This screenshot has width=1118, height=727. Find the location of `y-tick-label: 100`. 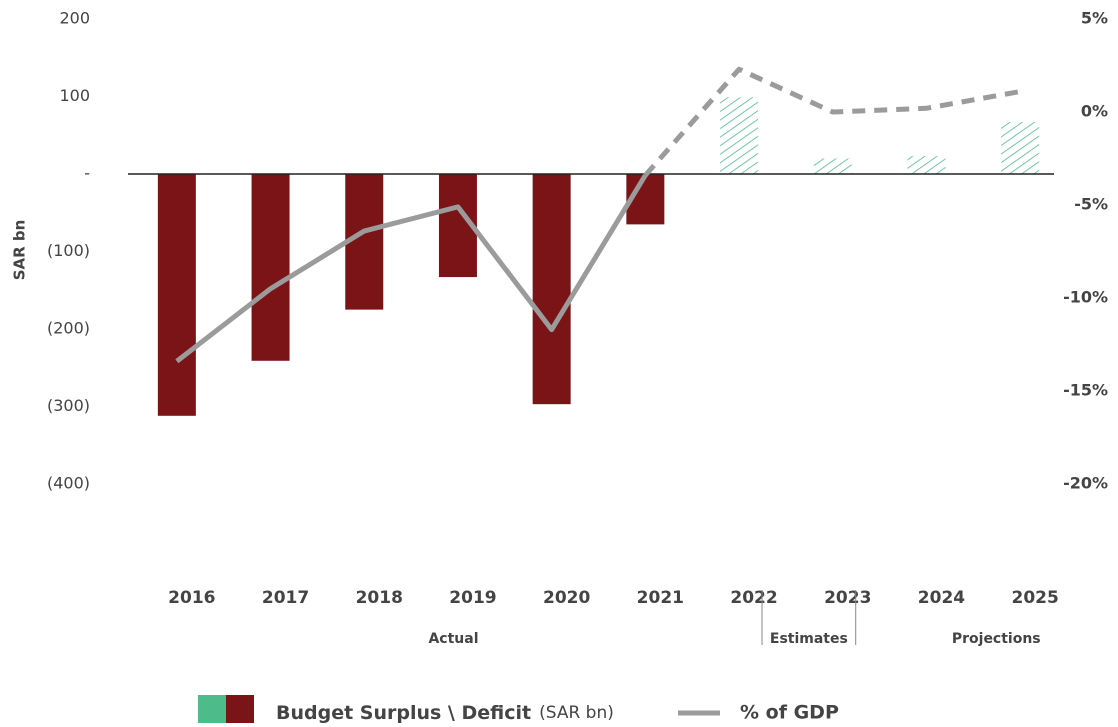

y-tick-label: 100 is located at coordinates (74, 95).